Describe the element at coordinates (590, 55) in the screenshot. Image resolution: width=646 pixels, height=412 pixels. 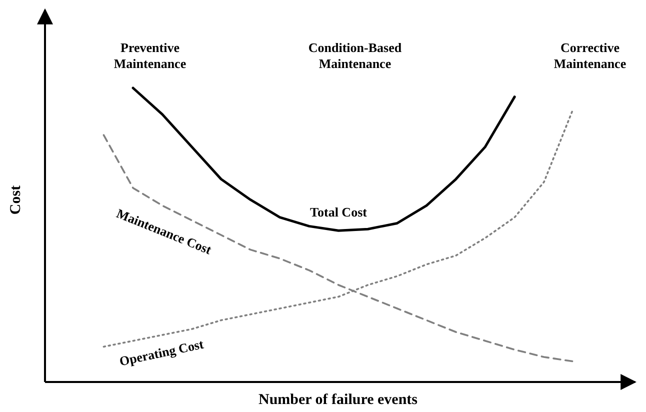
I see `text: Corrective Maintenance` at that location.